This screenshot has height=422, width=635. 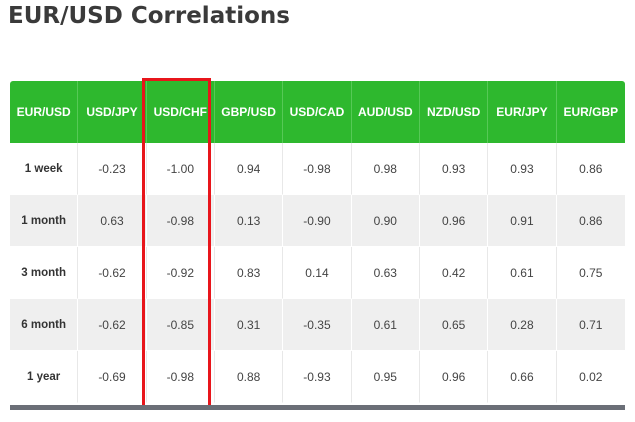 What do you see at coordinates (112, 112) in the screenshot?
I see `header-cell-usdjpy: USD/JPY` at bounding box center [112, 112].